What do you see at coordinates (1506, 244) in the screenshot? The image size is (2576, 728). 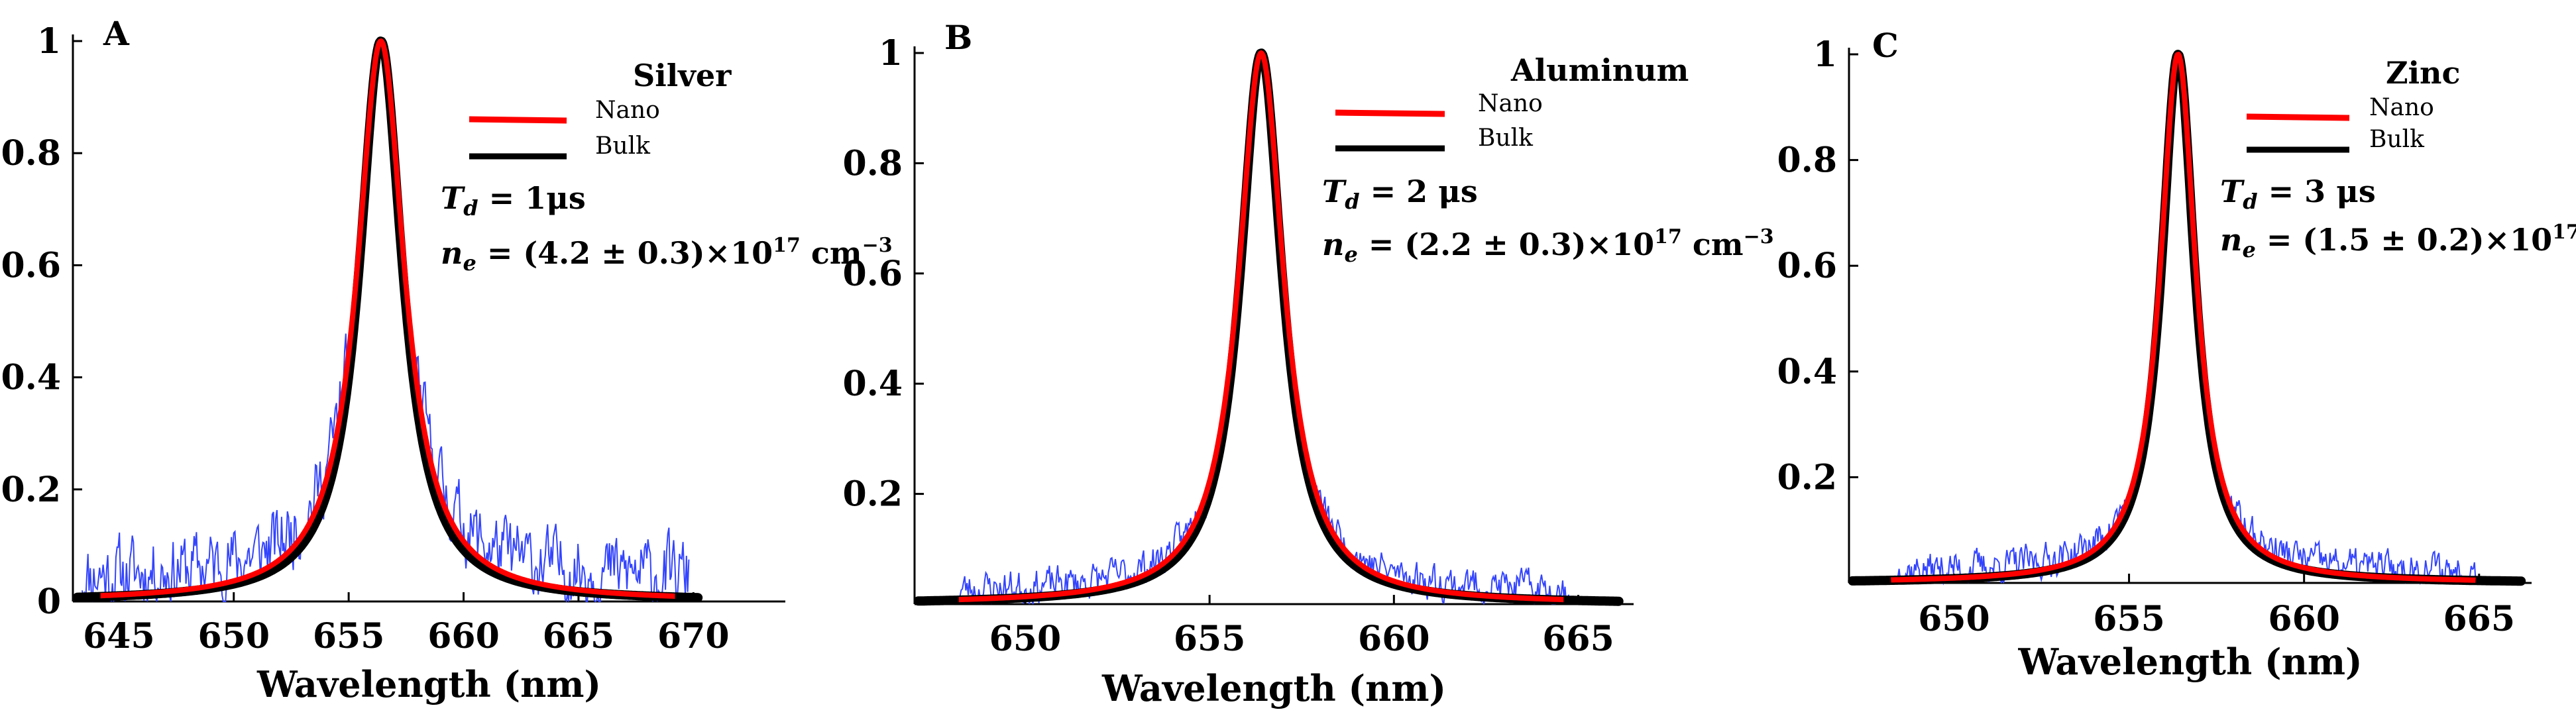 I see `ne-value: = (2.2 ± 0.3)×10` at bounding box center [1506, 244].